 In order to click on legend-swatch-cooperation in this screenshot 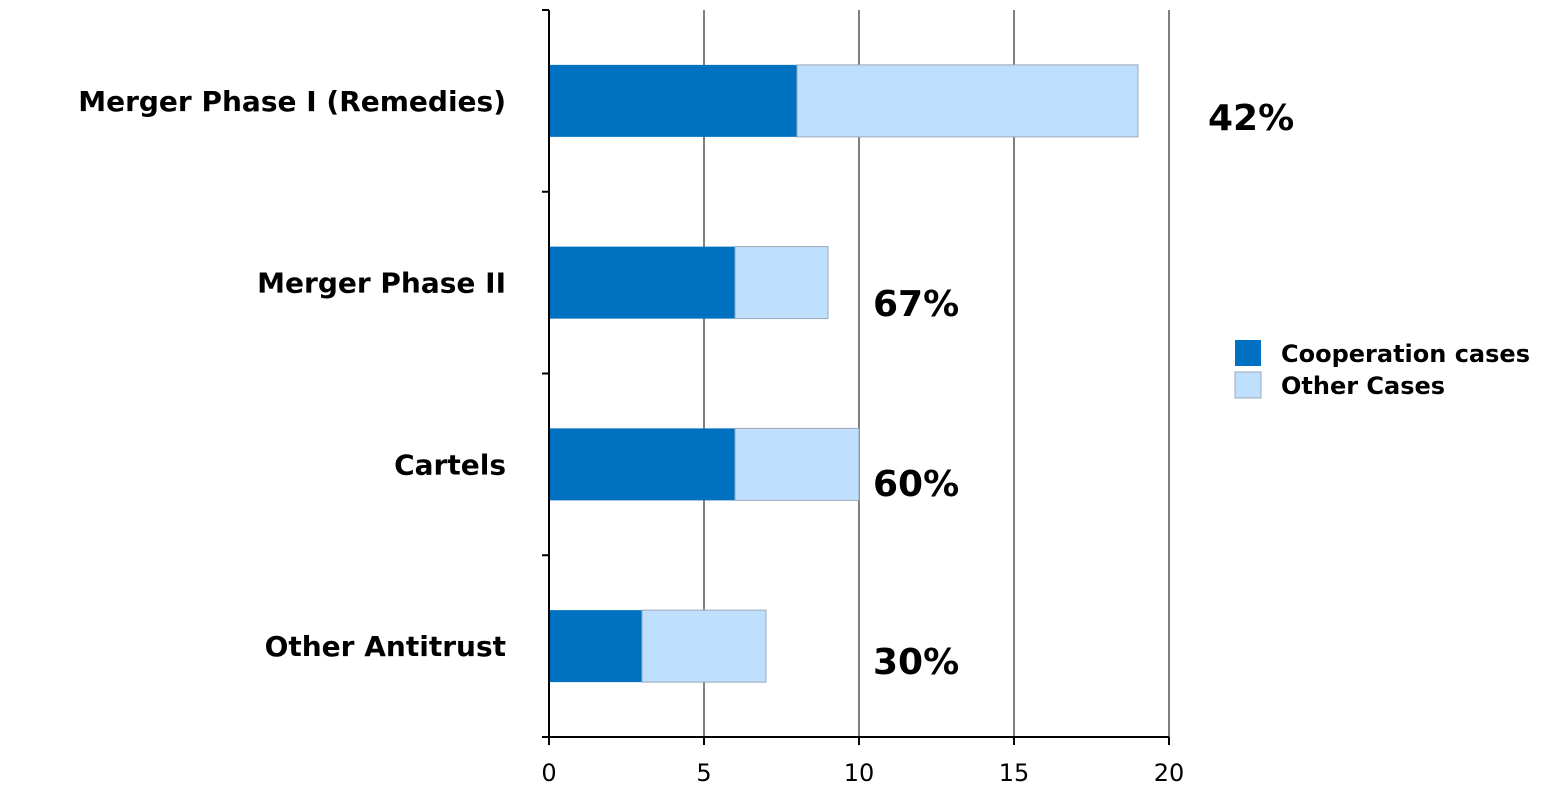, I will do `click(1248, 353)`.